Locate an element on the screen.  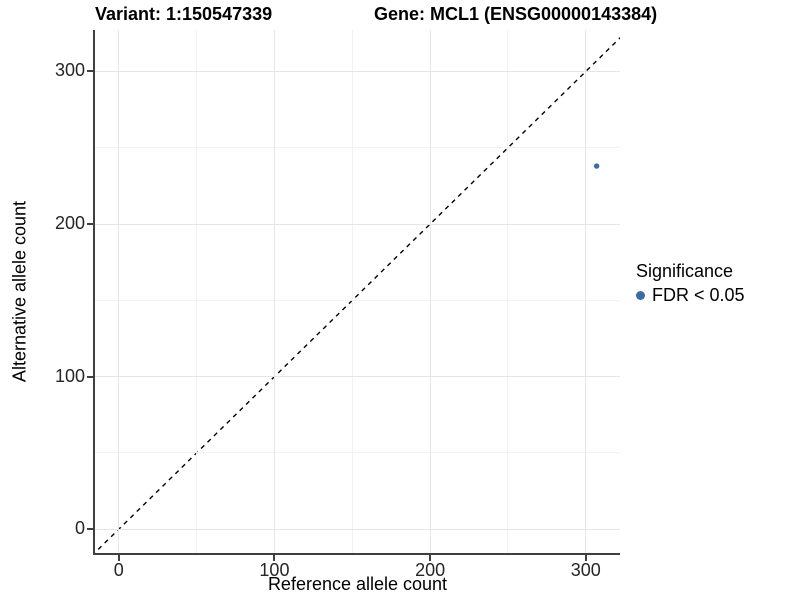
y-tick-label: 300 is located at coordinates (69, 70).